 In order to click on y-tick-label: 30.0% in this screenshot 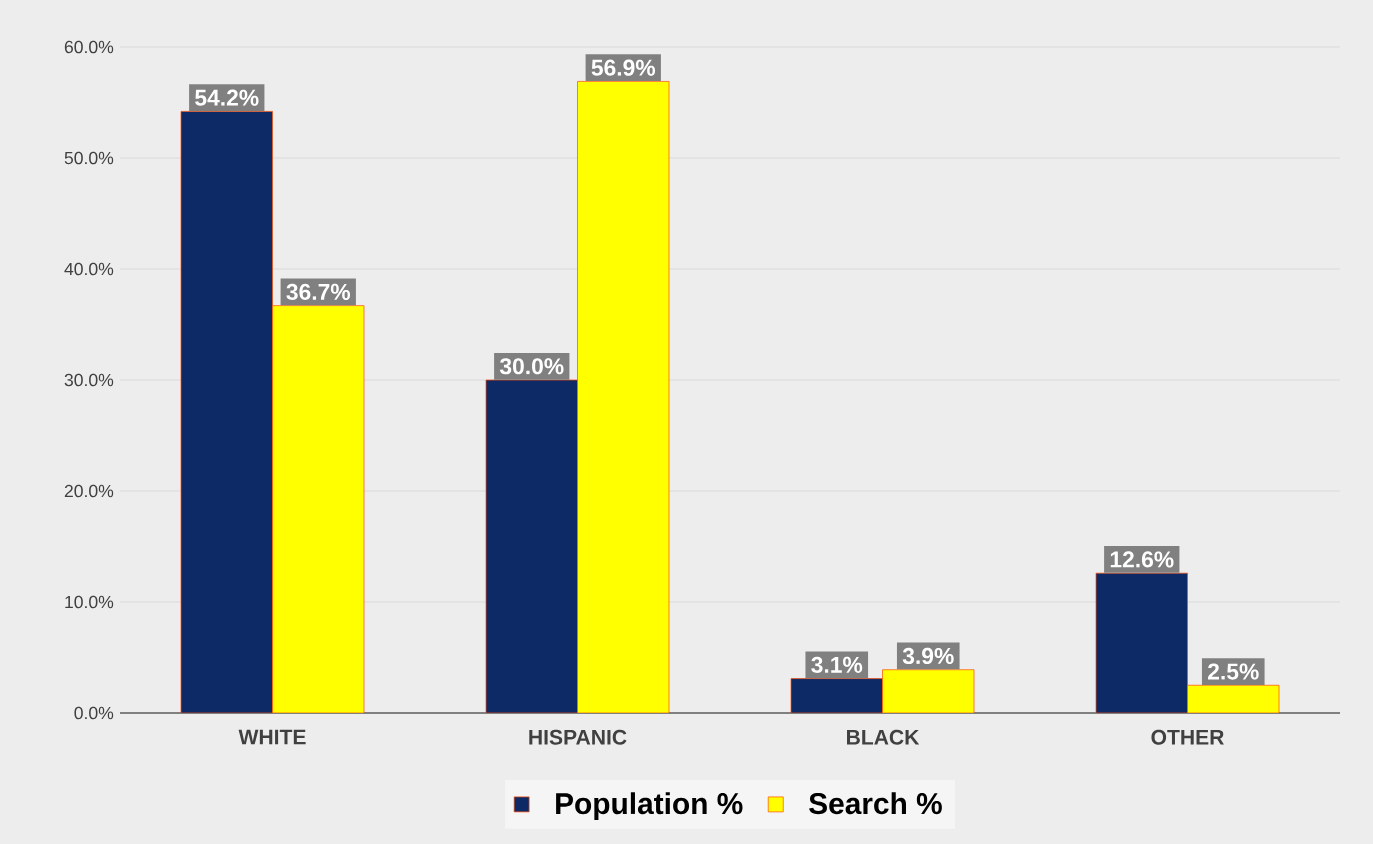, I will do `click(89, 380)`.